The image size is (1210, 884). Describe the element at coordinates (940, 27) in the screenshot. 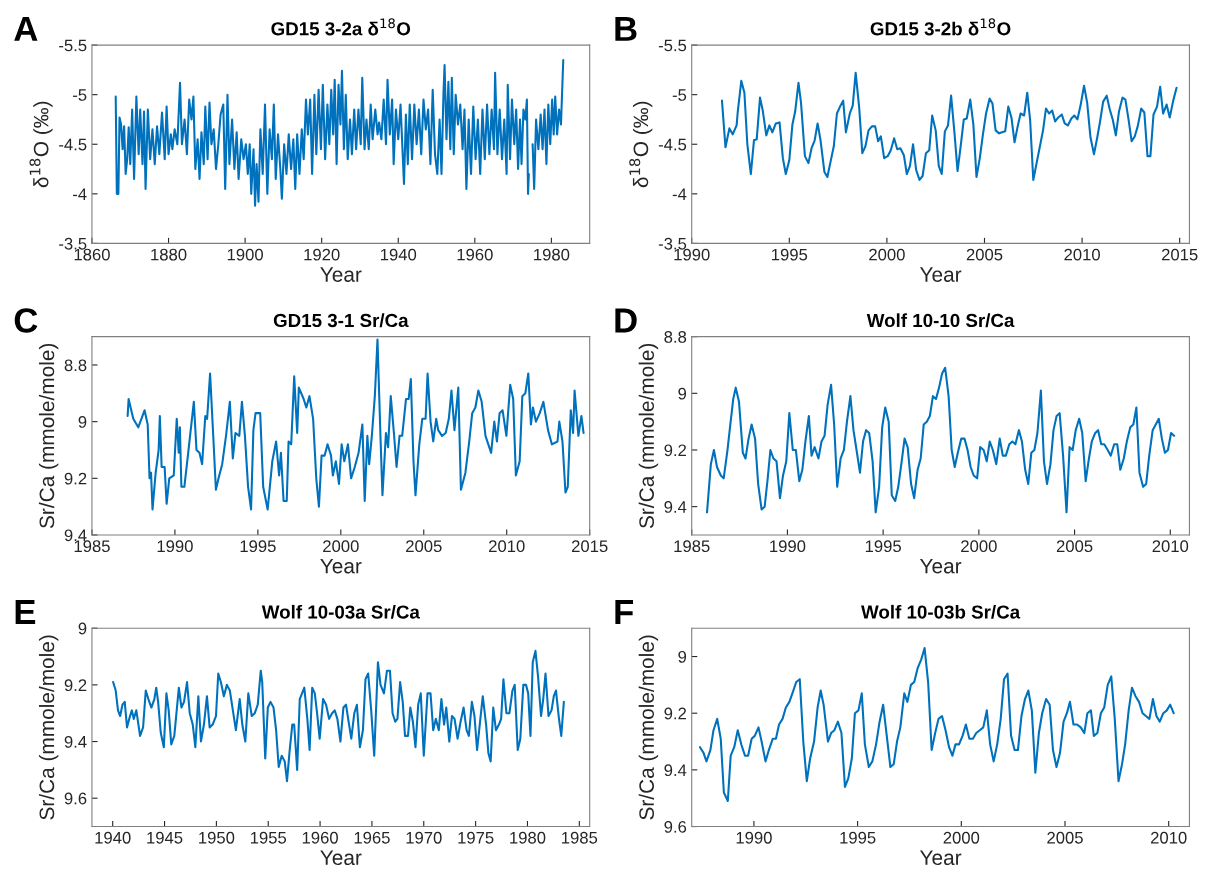

I see `chart-title: GD15 3-2b δ$^{18}$O` at that location.